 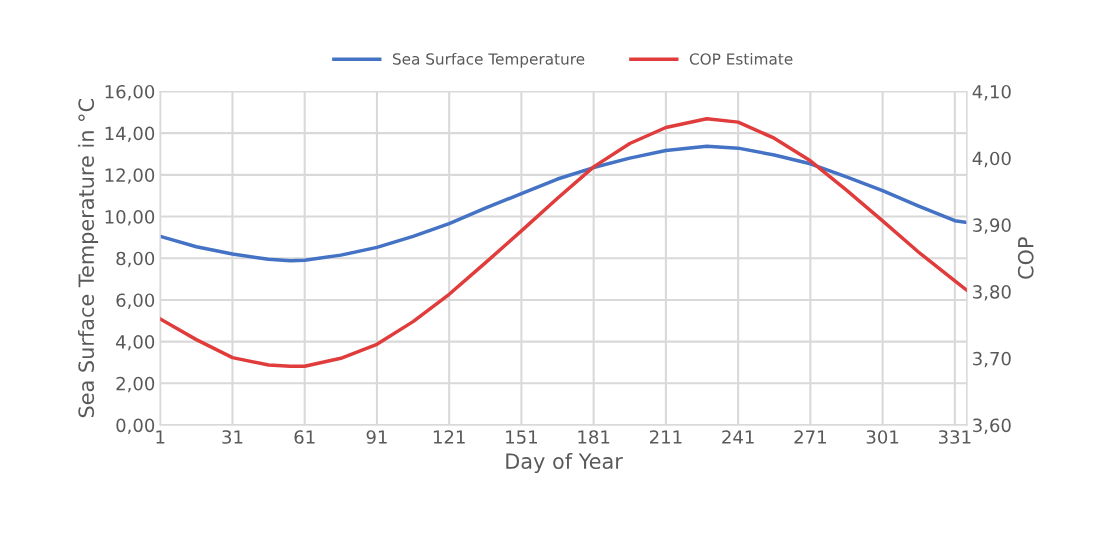 What do you see at coordinates (376, 437) in the screenshot?
I see `x-tick-label: 91` at bounding box center [376, 437].